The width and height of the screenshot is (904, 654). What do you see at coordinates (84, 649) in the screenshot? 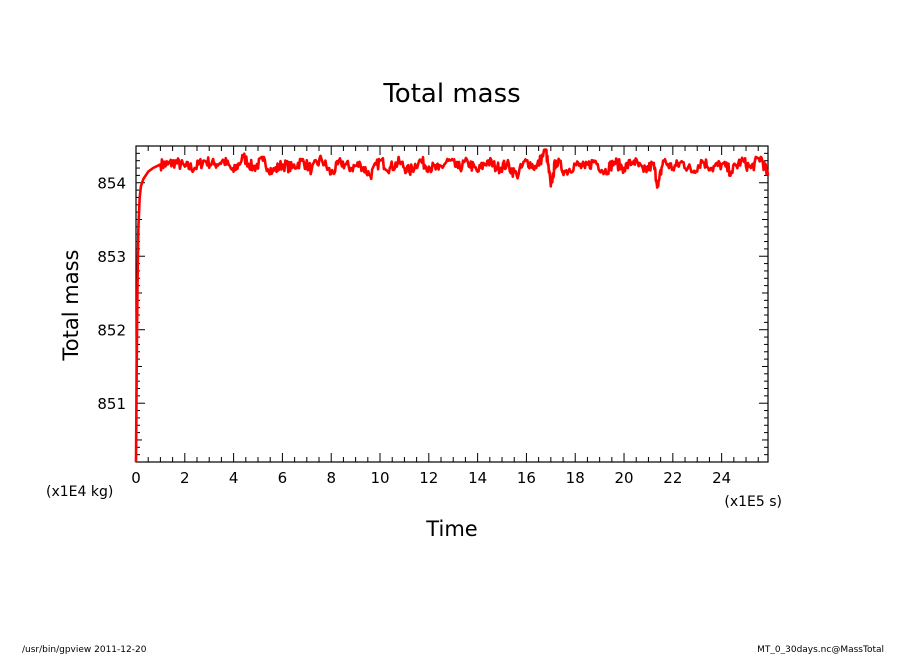
I see `footer-left-text: /usr/bin/gpview 2011-12-20` at bounding box center [84, 649].